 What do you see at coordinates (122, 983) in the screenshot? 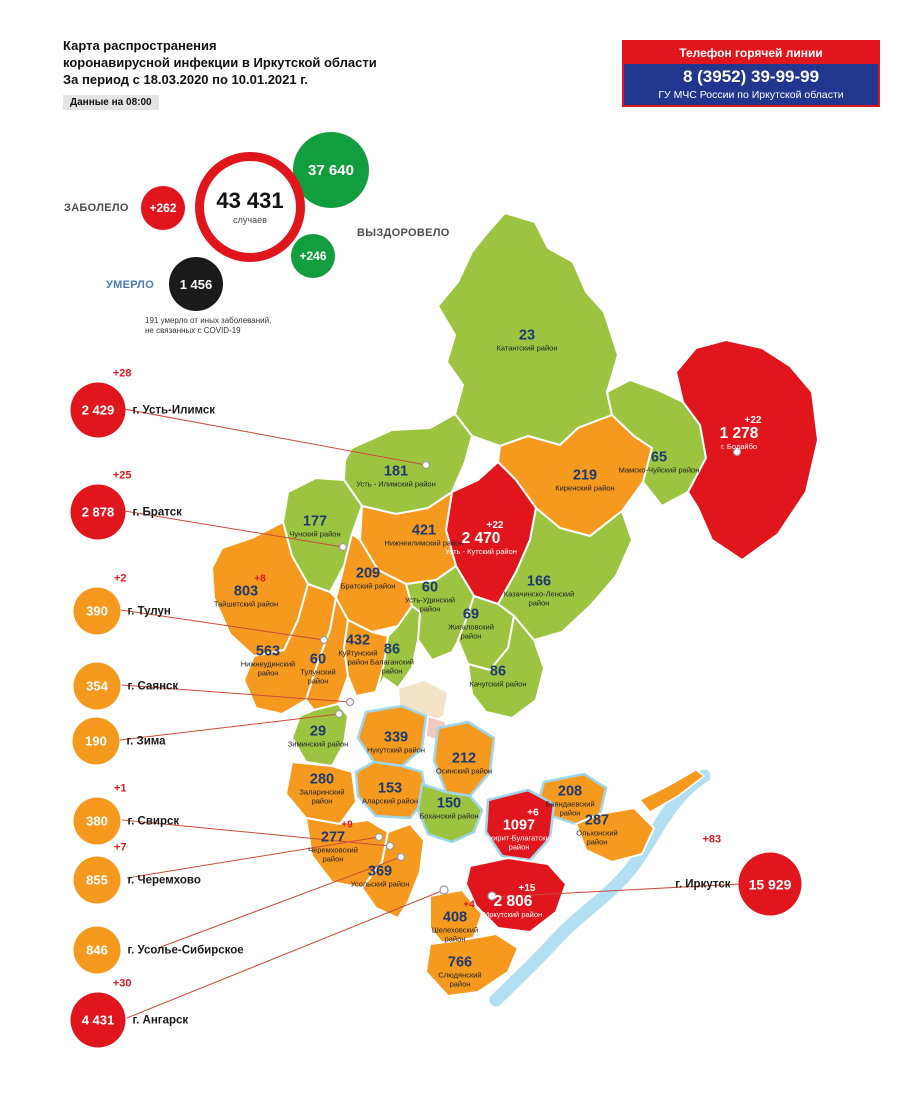
I see `callout-delta: +30` at bounding box center [122, 983].